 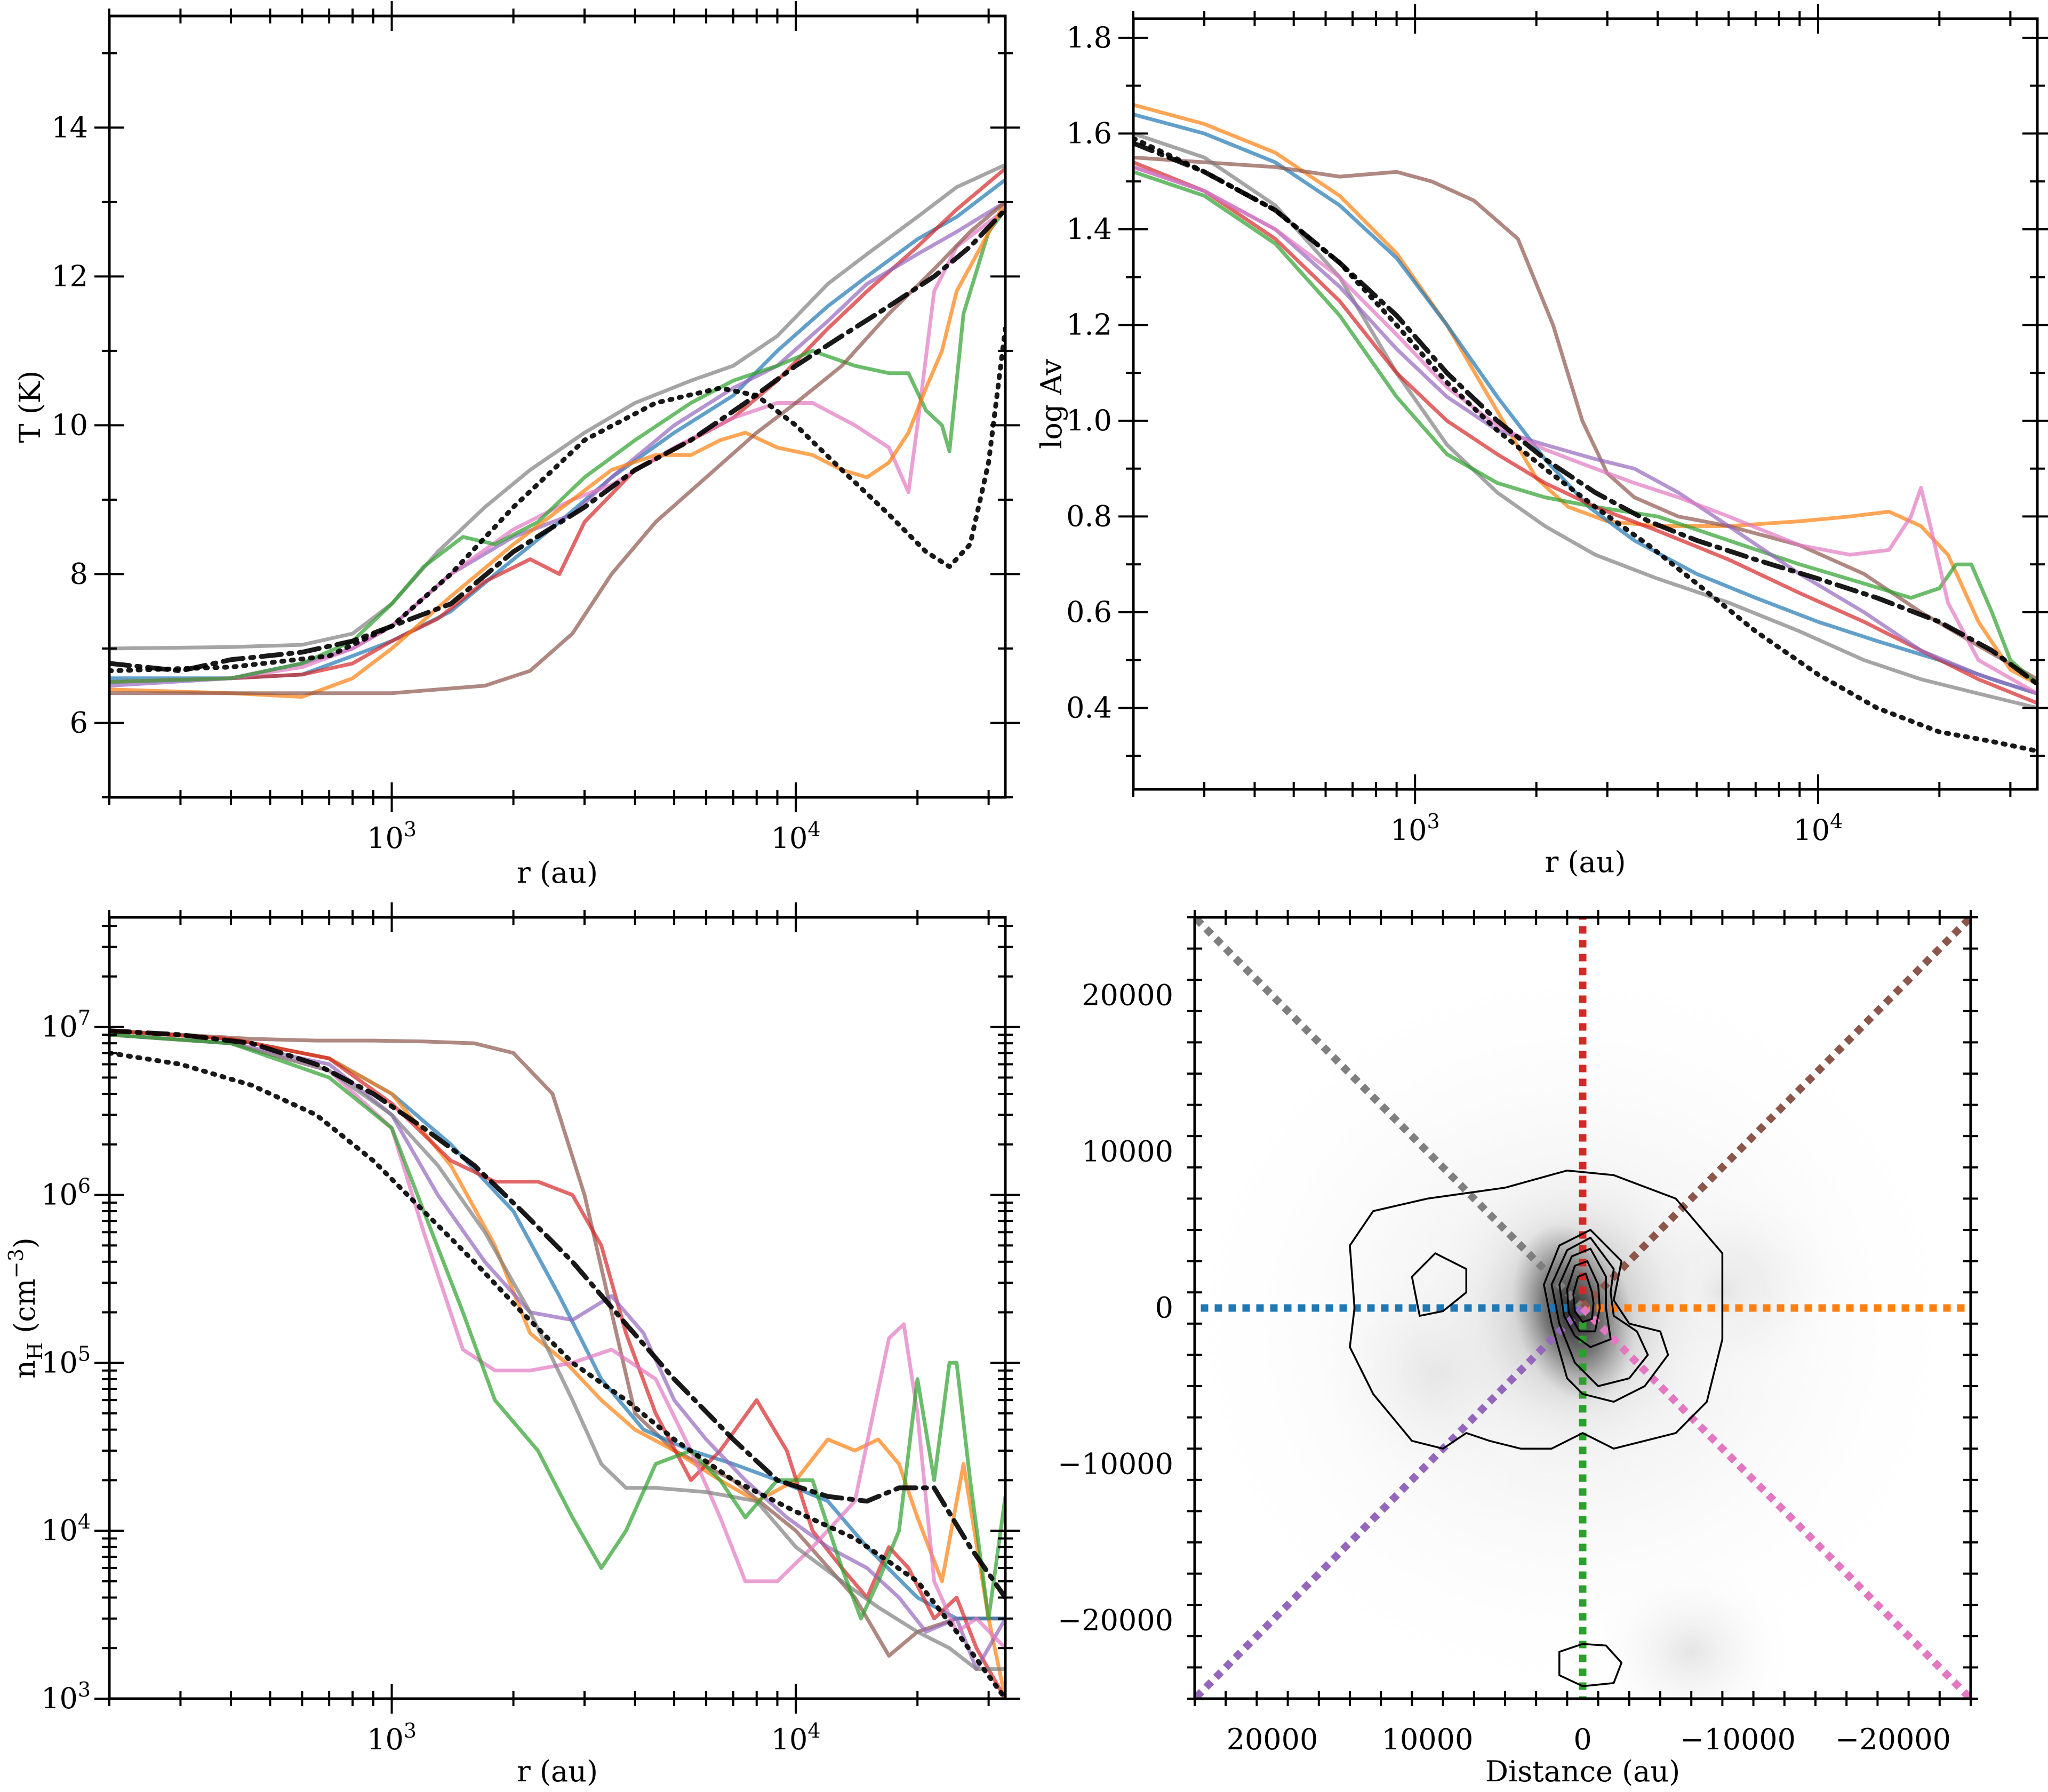 I want to click on series-pink, so click(x=1585, y=430).